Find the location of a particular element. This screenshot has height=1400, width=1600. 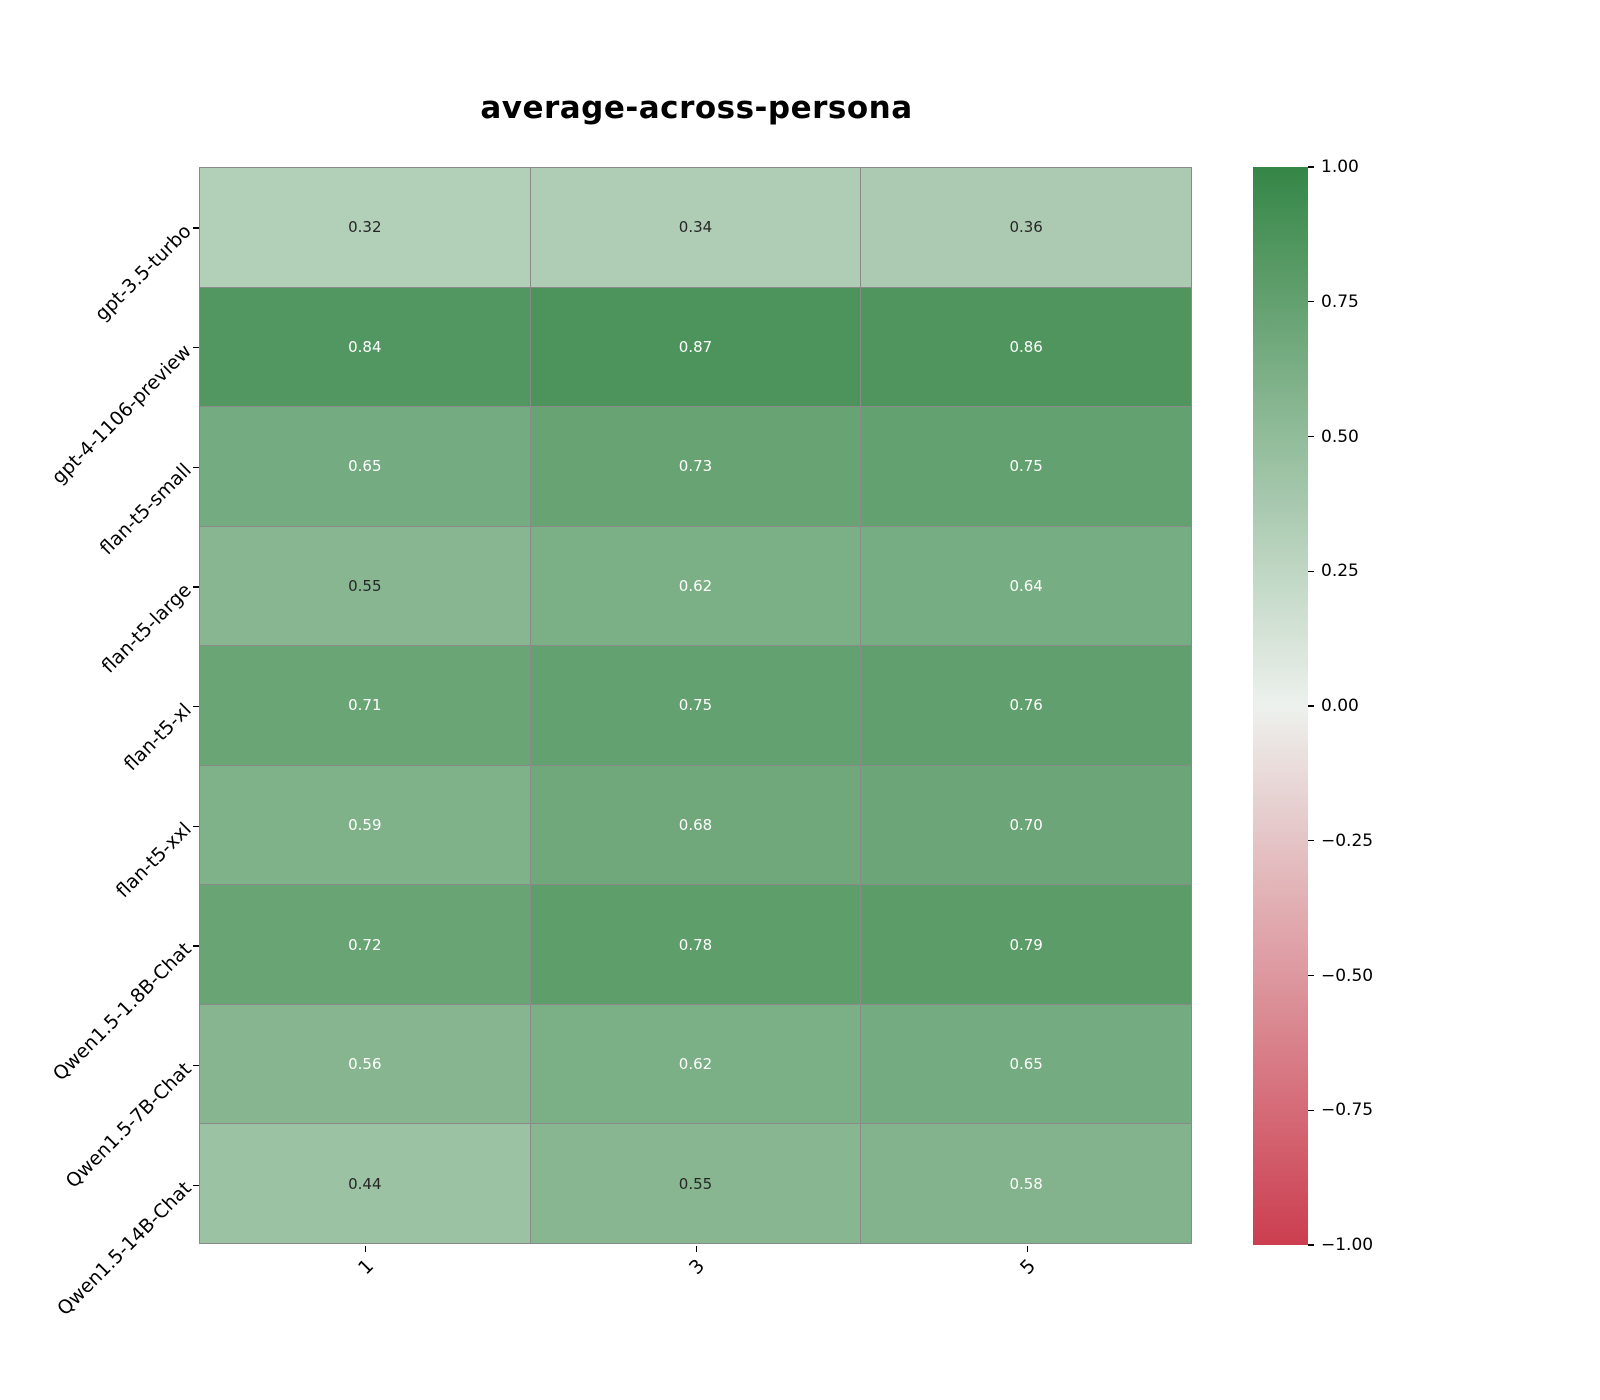

heatmap-cell: 0.56 is located at coordinates (365, 1064).